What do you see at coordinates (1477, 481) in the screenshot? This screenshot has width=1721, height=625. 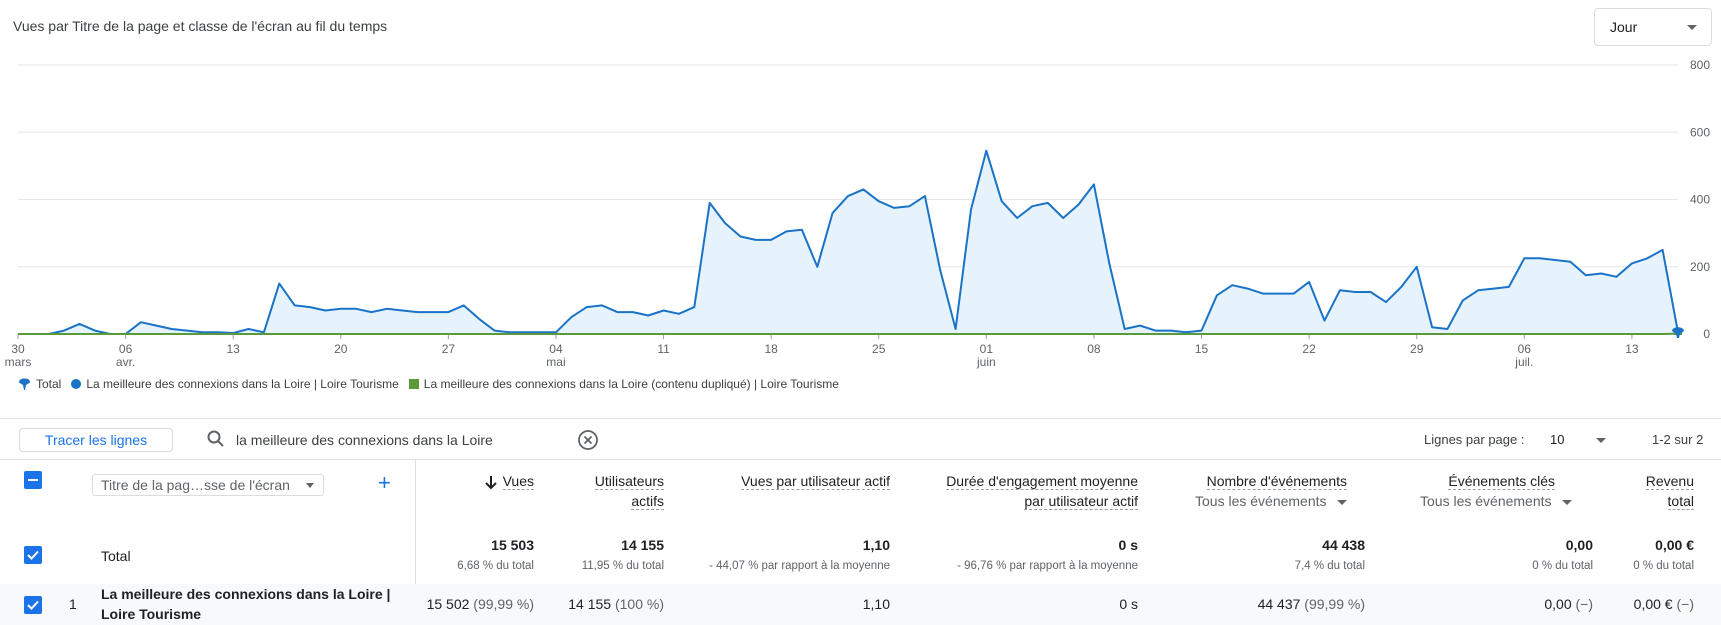 I see `column-header-key-events: Événements clés` at bounding box center [1477, 481].